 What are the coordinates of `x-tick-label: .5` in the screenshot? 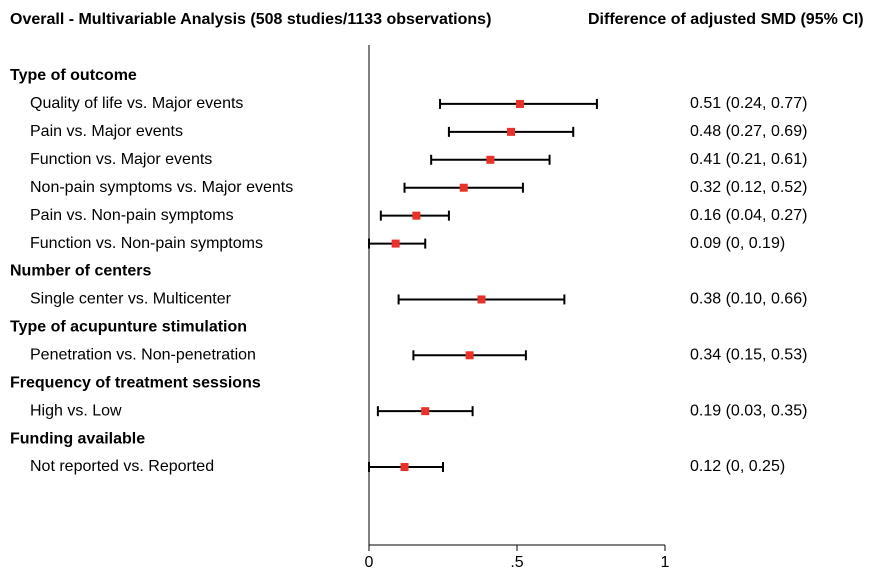 It's located at (516, 562).